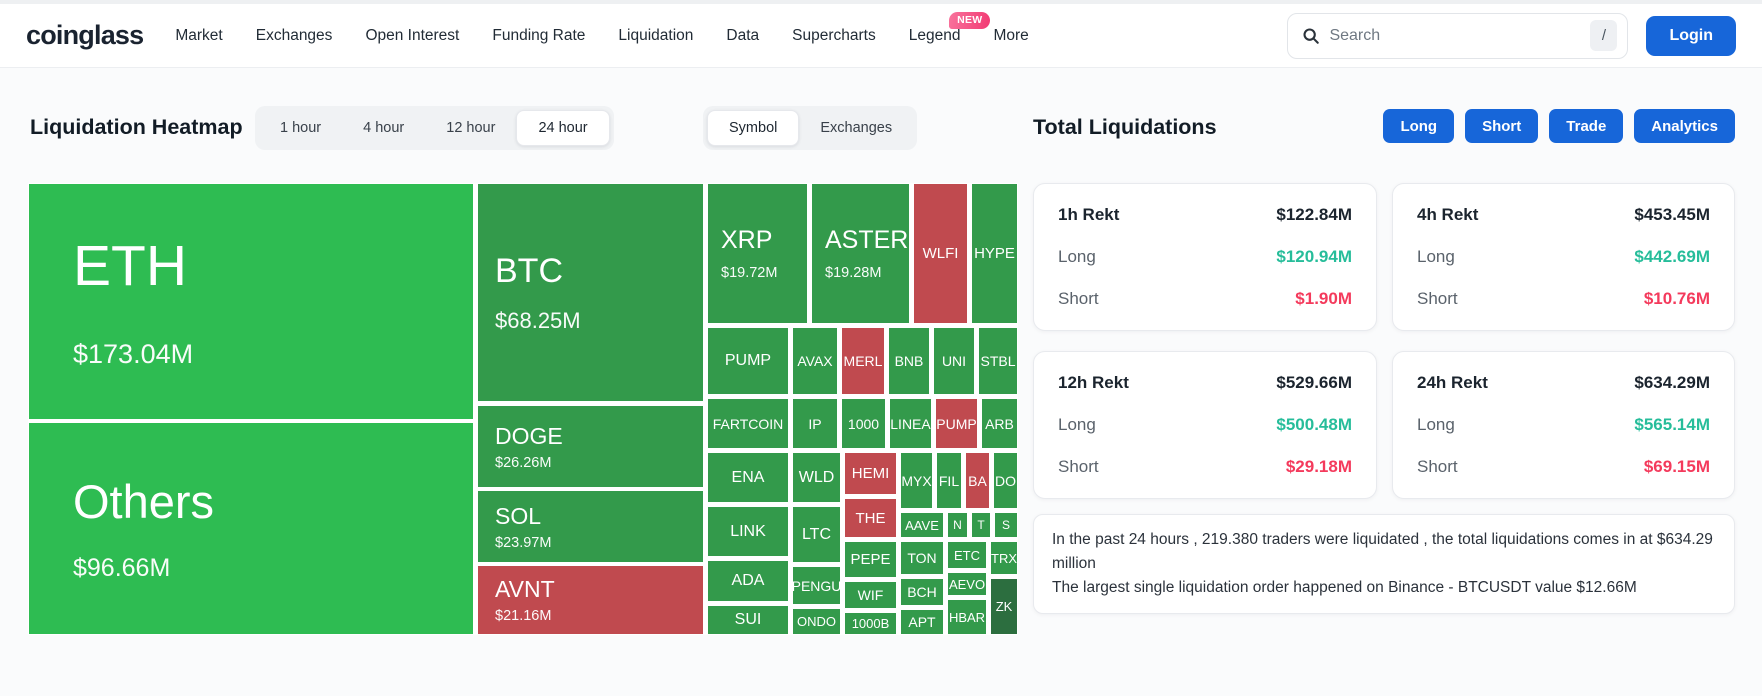 This screenshot has height=696, width=1762. I want to click on treemap-cell-fartcoin: FARTCOIN, so click(748, 423).